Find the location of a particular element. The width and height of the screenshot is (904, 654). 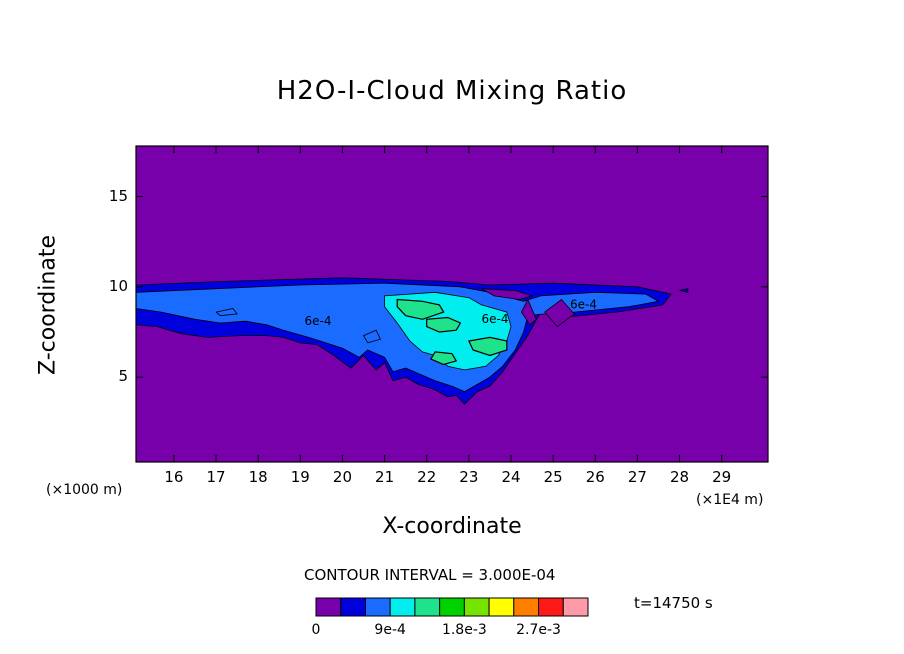

x-tick-label: 28 is located at coordinates (679, 477).